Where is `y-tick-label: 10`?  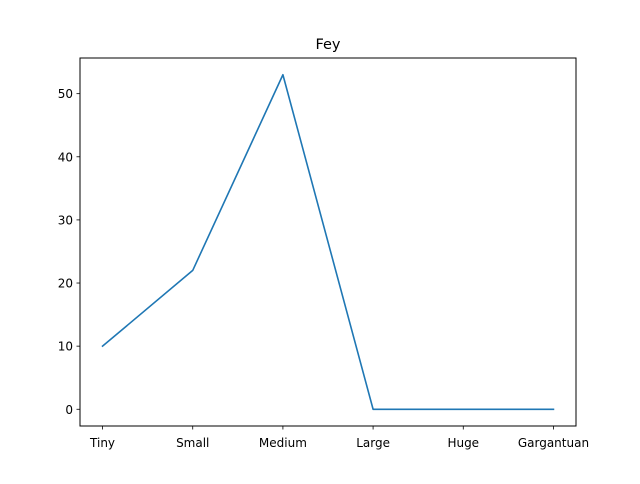 y-tick-label: 10 is located at coordinates (65, 347).